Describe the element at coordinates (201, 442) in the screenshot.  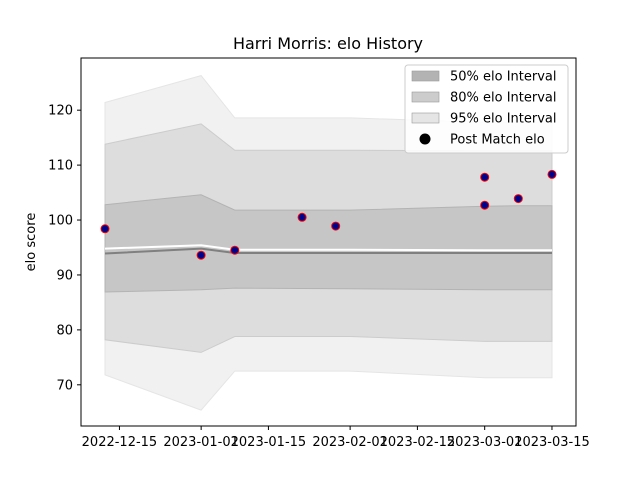
I see `x-tick-label: 2023-01-01` at that location.